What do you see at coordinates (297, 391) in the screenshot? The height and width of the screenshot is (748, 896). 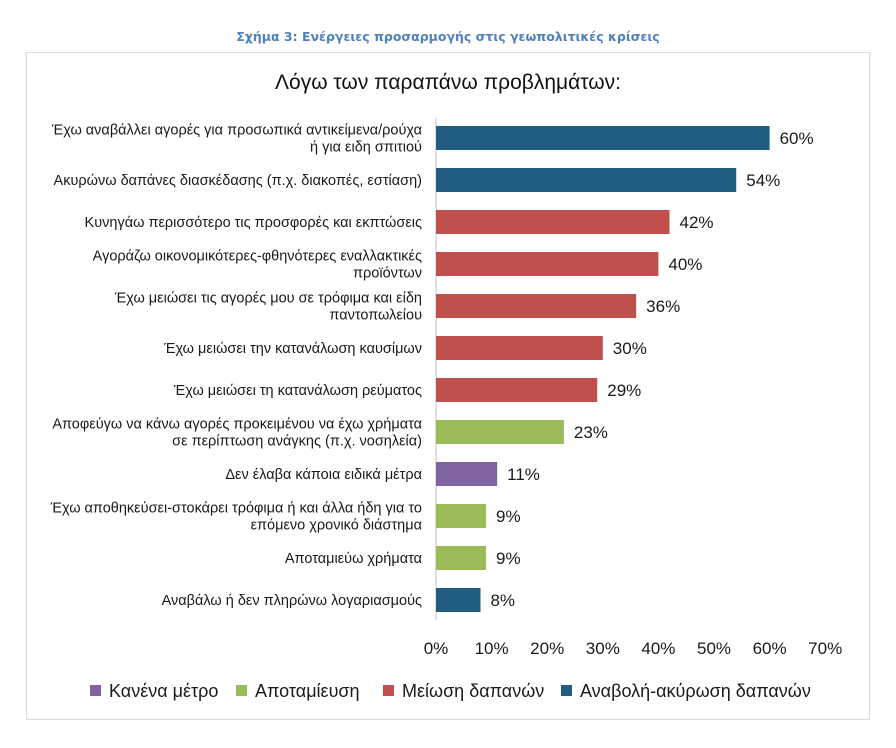 I see `category-label-7: Έχω μειώσει τη κατανάλωση ρεύματος` at bounding box center [297, 391].